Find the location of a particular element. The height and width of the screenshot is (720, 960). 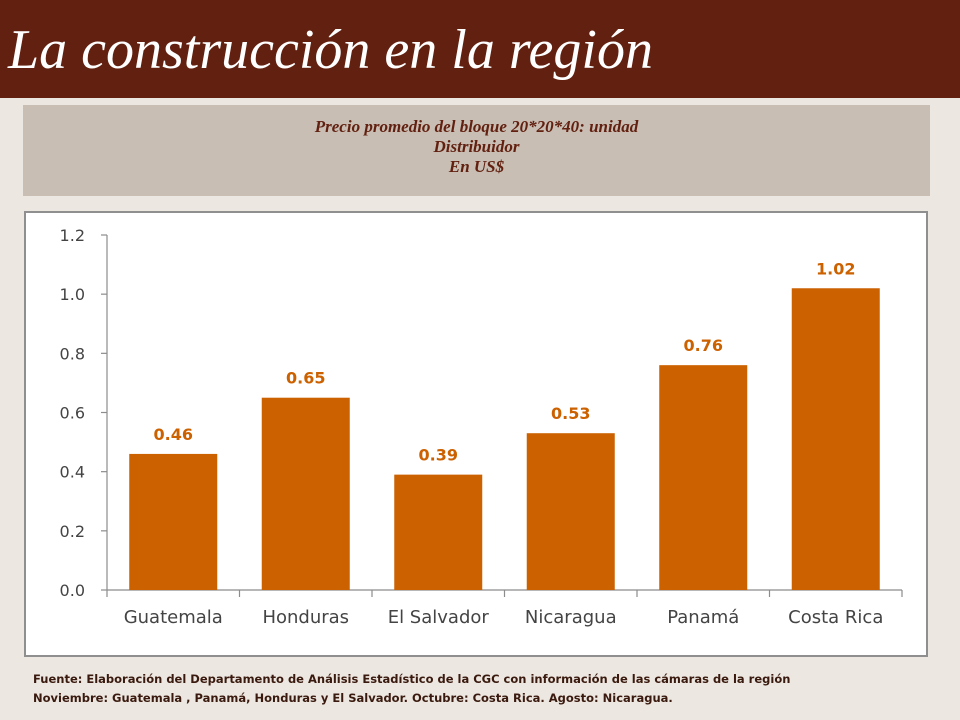

x-category-label: Costa Rica is located at coordinates (835, 617).